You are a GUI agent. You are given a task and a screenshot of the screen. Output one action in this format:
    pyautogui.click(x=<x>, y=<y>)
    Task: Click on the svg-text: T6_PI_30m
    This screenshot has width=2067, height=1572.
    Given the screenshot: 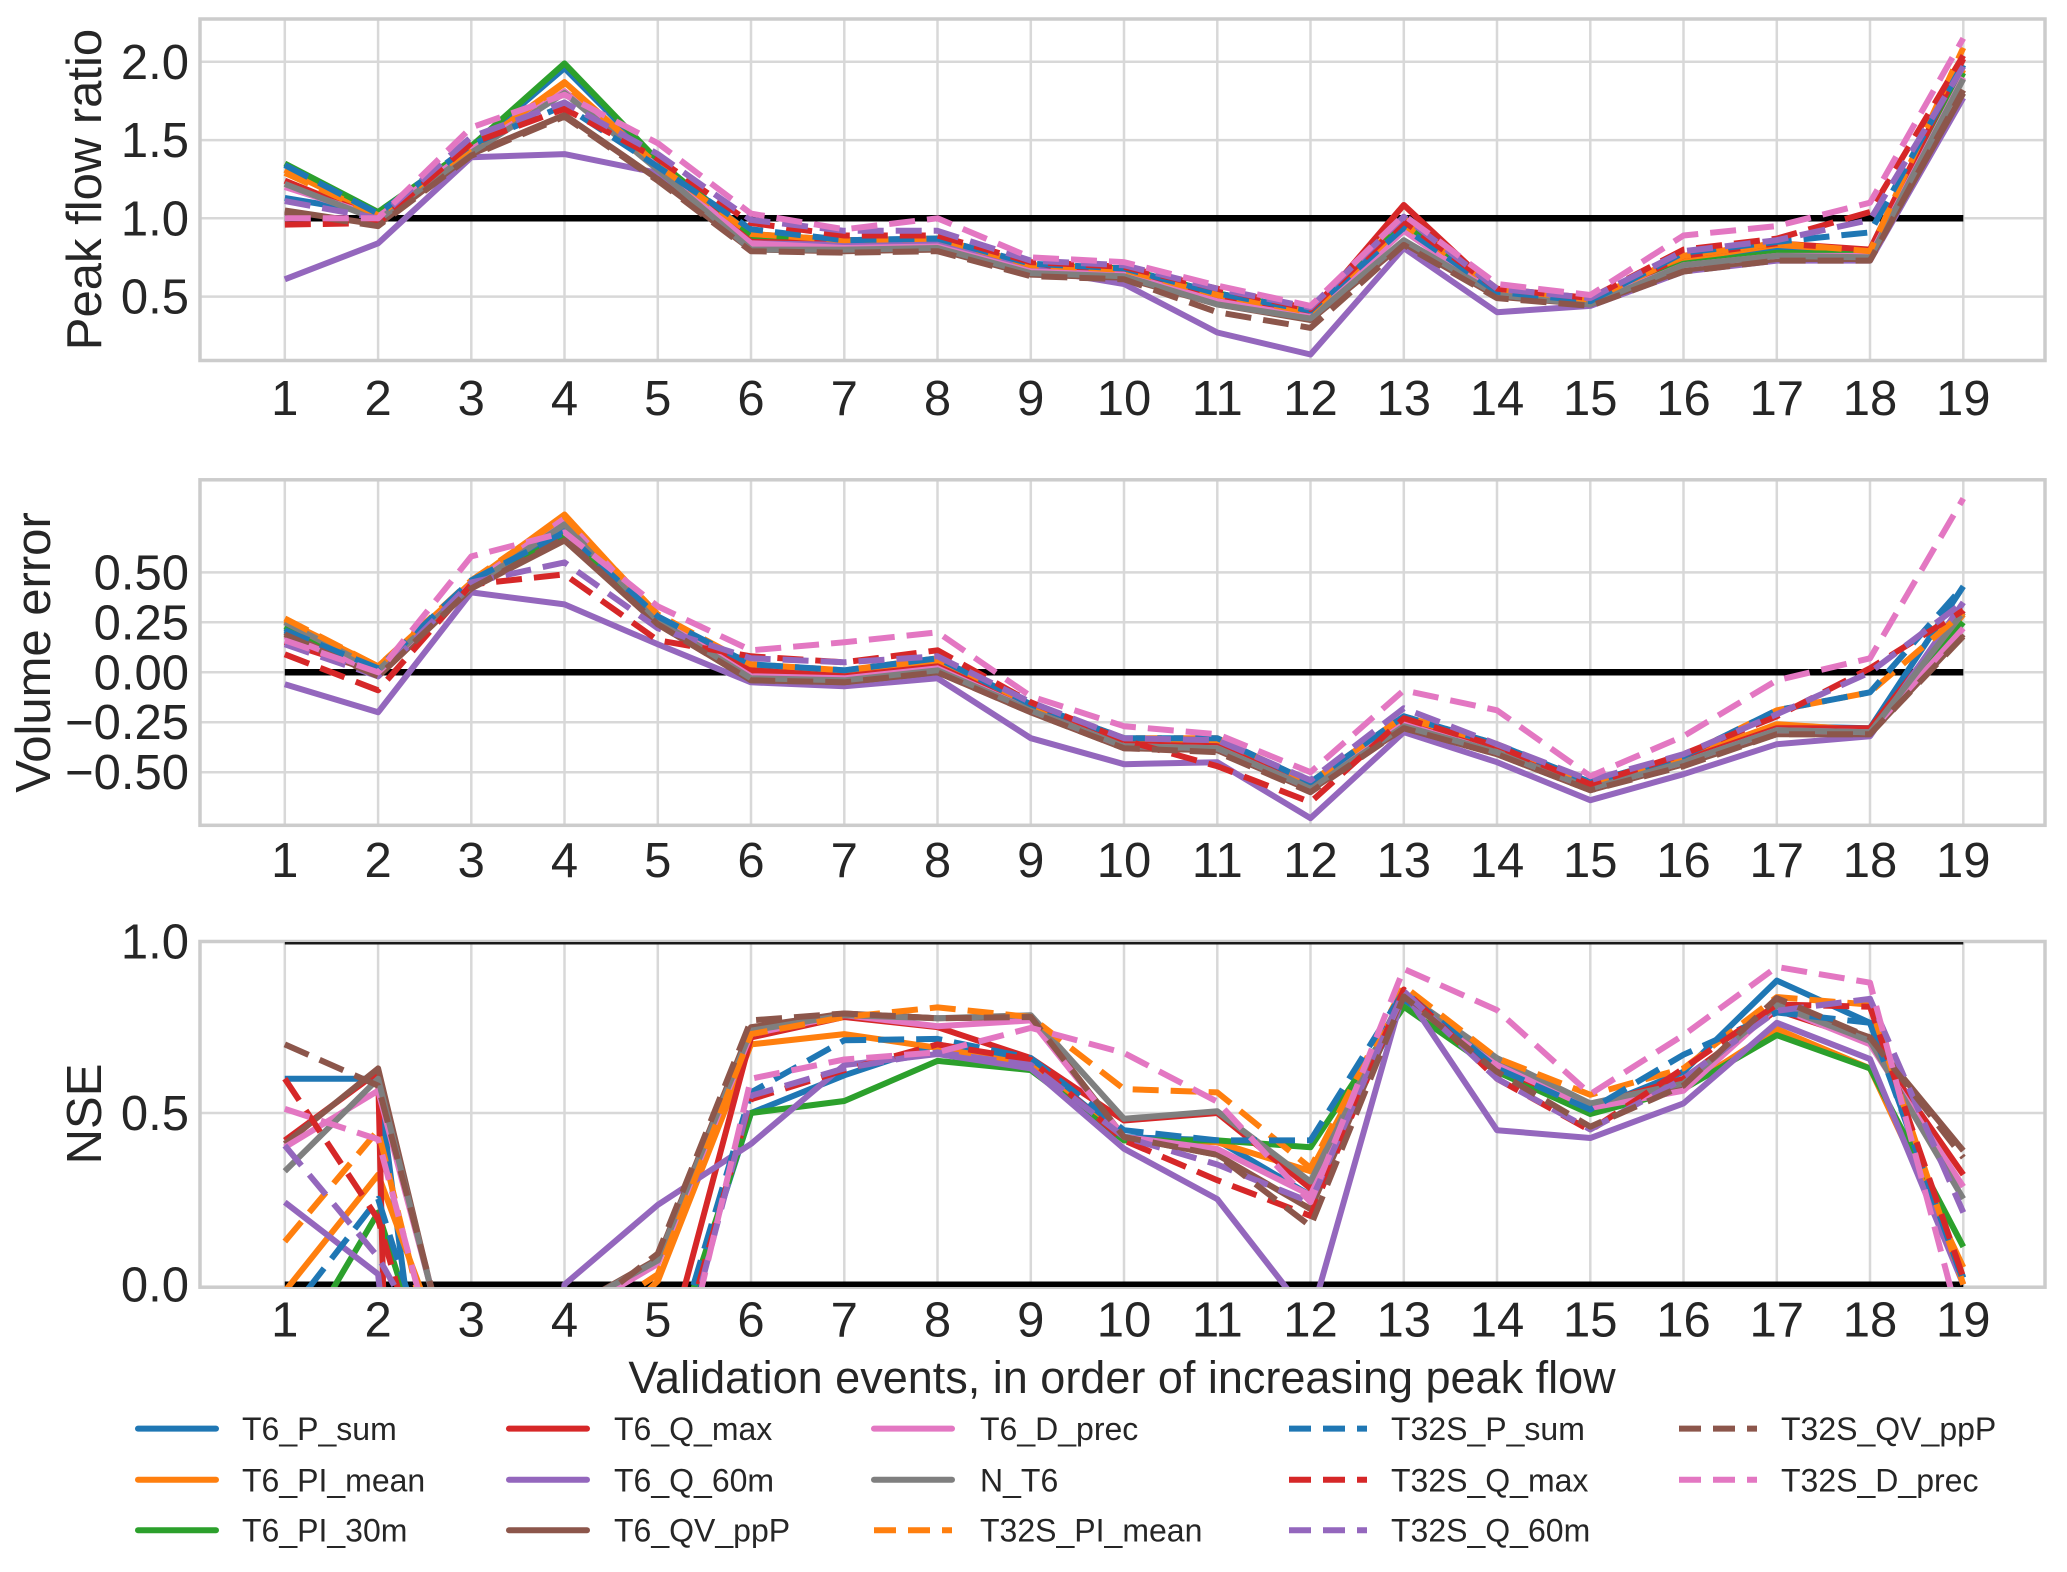 What is the action you would take?
    pyautogui.click(x=324, y=1531)
    